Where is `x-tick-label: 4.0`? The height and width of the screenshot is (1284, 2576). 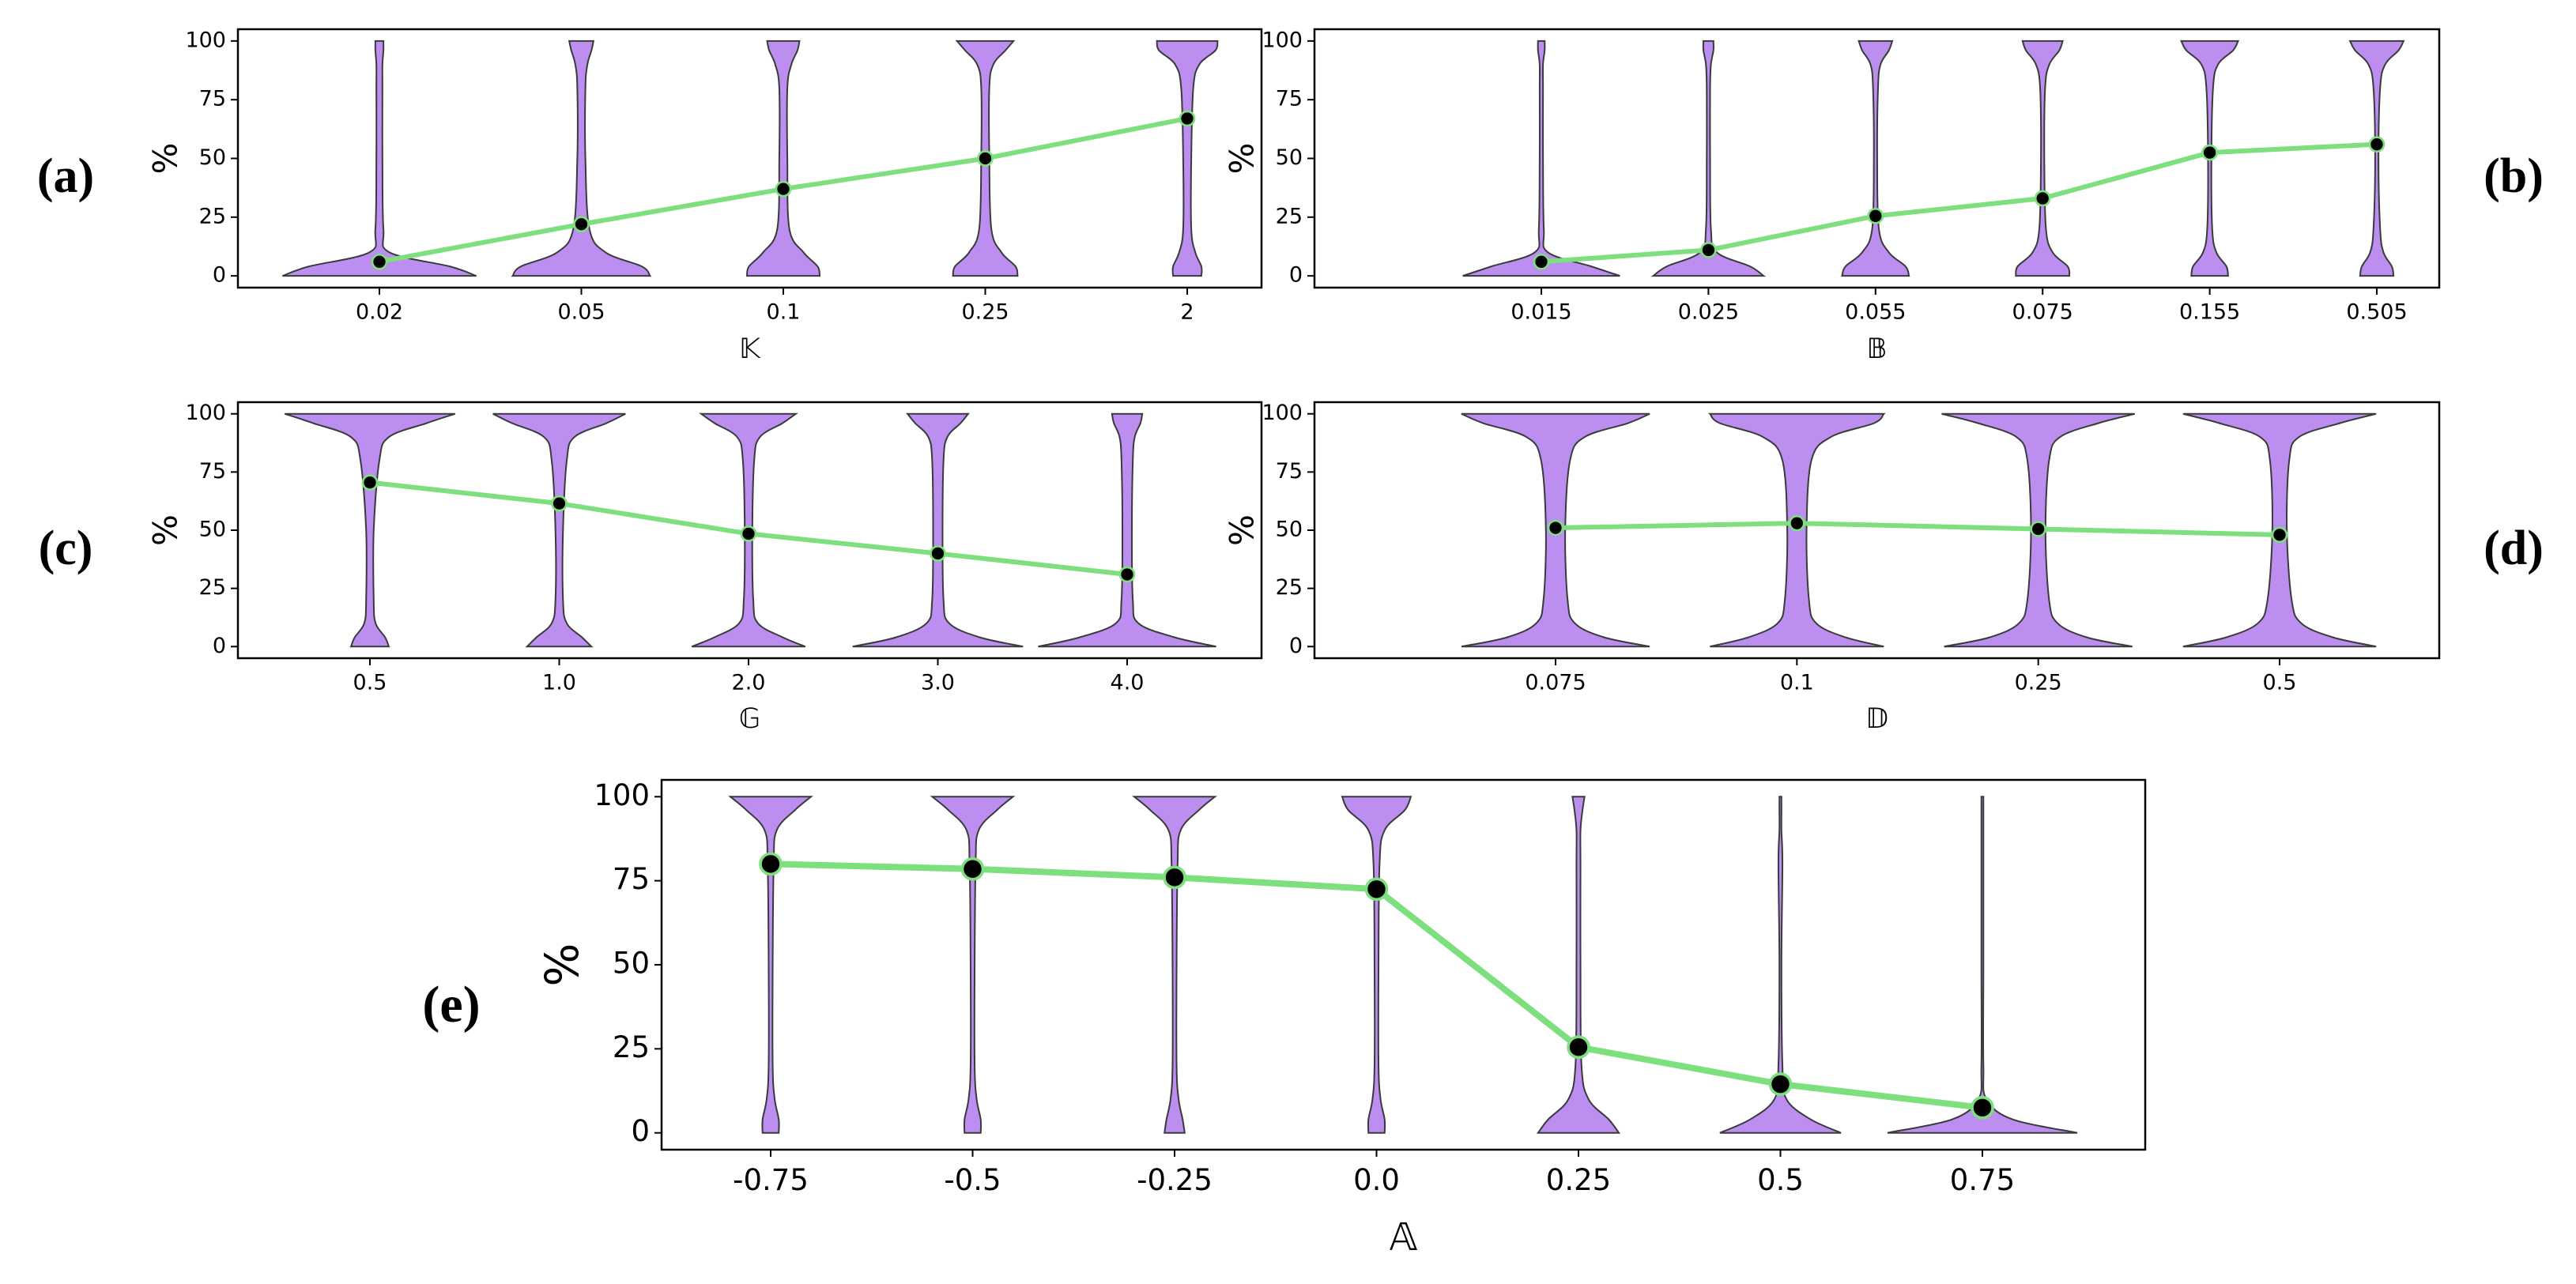
x-tick-label: 4.0 is located at coordinates (1128, 682).